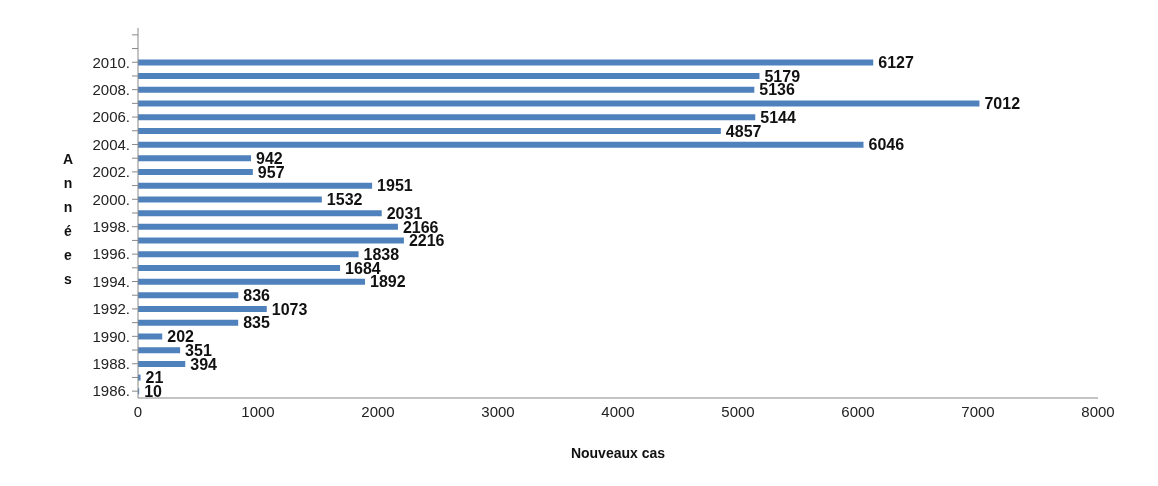  Describe the element at coordinates (426, 241) in the screenshot. I see `data-label: 2216` at that location.